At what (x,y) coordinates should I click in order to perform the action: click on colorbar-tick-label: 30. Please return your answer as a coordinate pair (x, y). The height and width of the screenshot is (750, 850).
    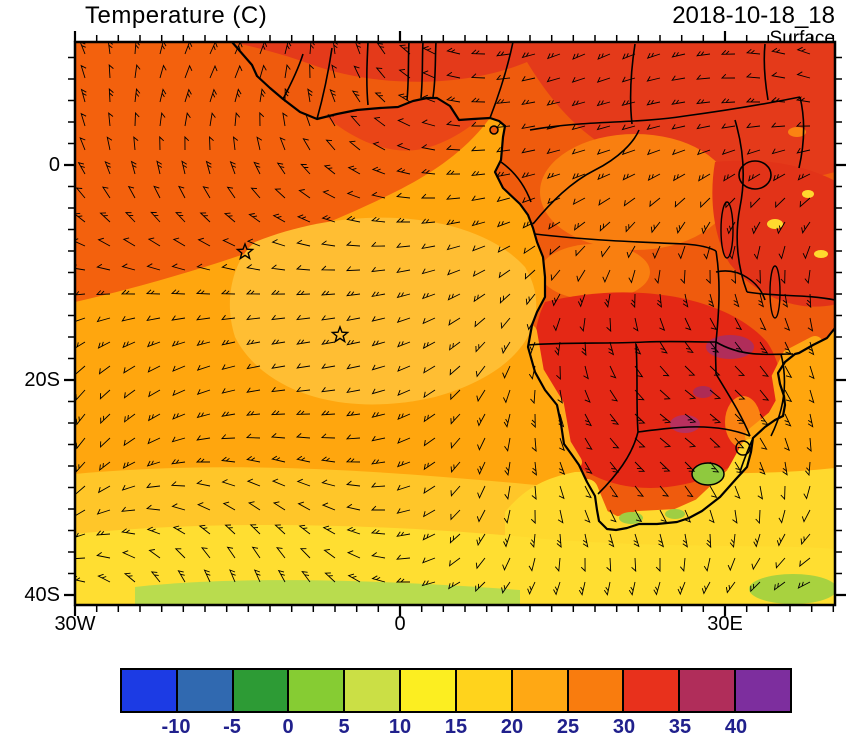
    Looking at the image, I should click on (624, 727).